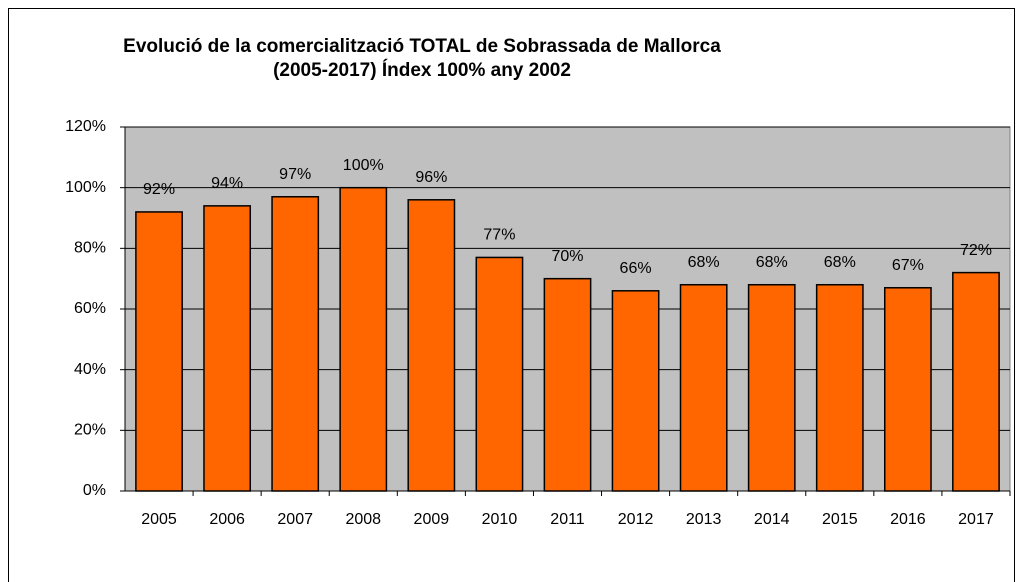 This screenshot has height=582, width=1023. I want to click on y-tick-label: 120%, so click(85, 126).